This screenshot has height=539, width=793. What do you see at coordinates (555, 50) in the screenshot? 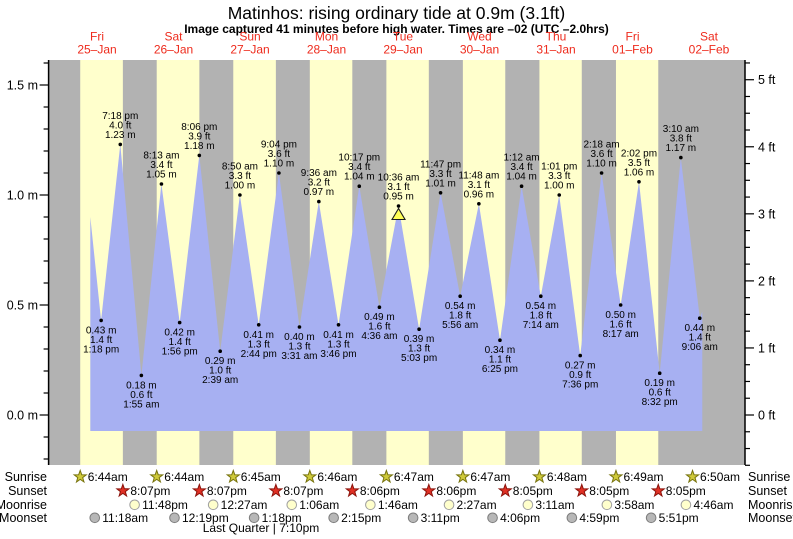
I see `day-date-label: 31–Jan` at bounding box center [555, 50].